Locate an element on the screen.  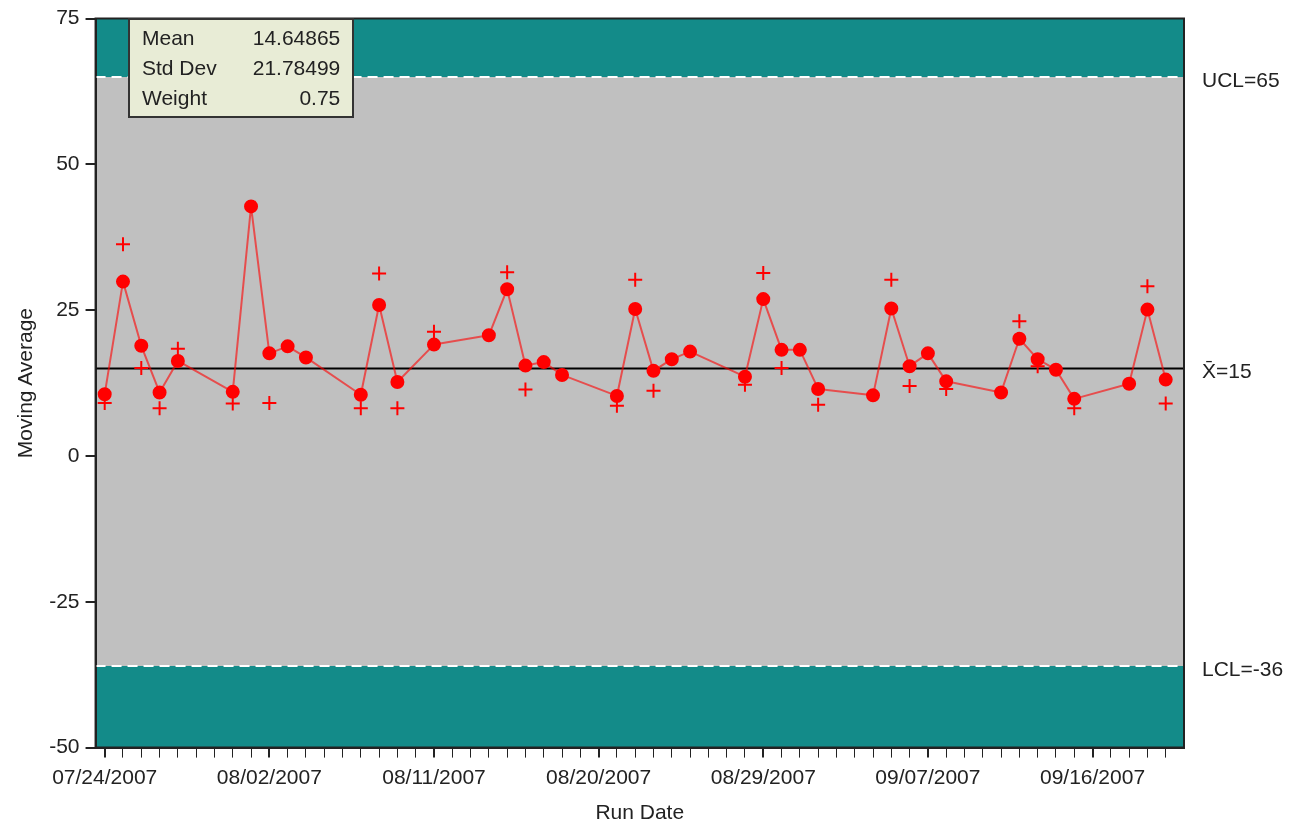
y-tick-label: 75 is located at coordinates (68, 17).